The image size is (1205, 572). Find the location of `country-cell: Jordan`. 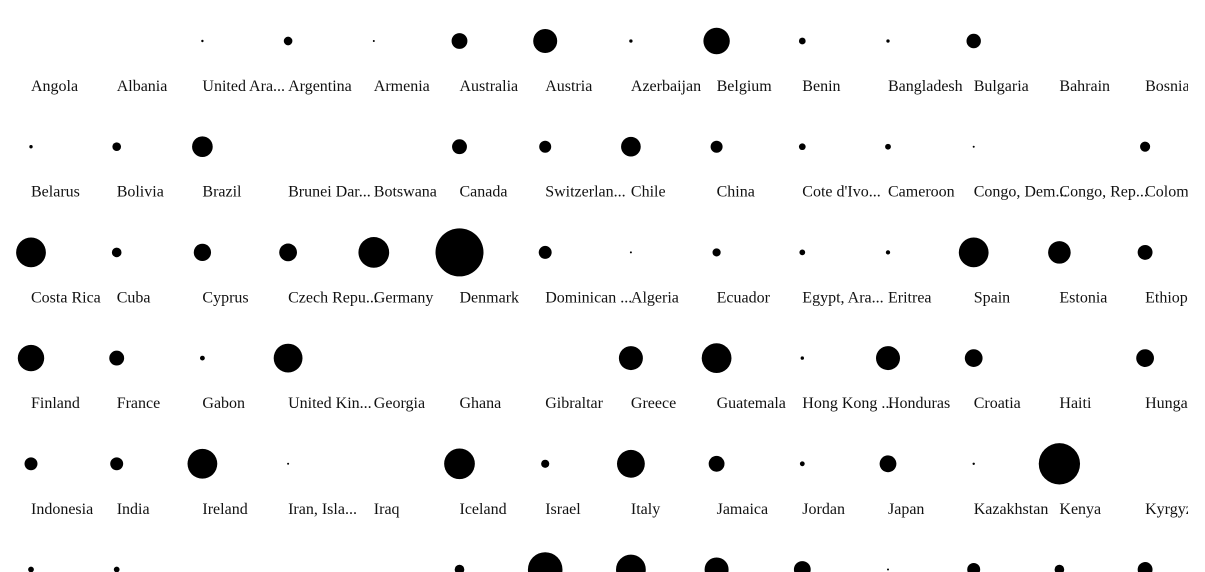

country-cell: Jordan is located at coordinates (822, 489).